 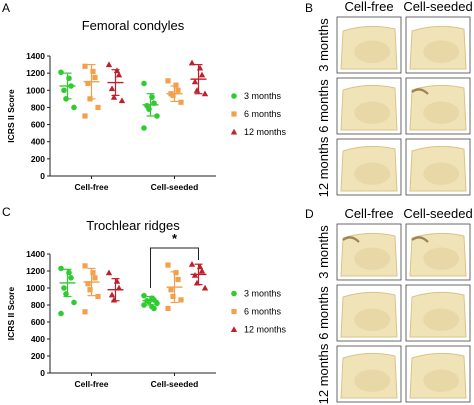 What do you see at coordinates (38, 142) in the screenshot?
I see `y-tick-label: 400` at bounding box center [38, 142].